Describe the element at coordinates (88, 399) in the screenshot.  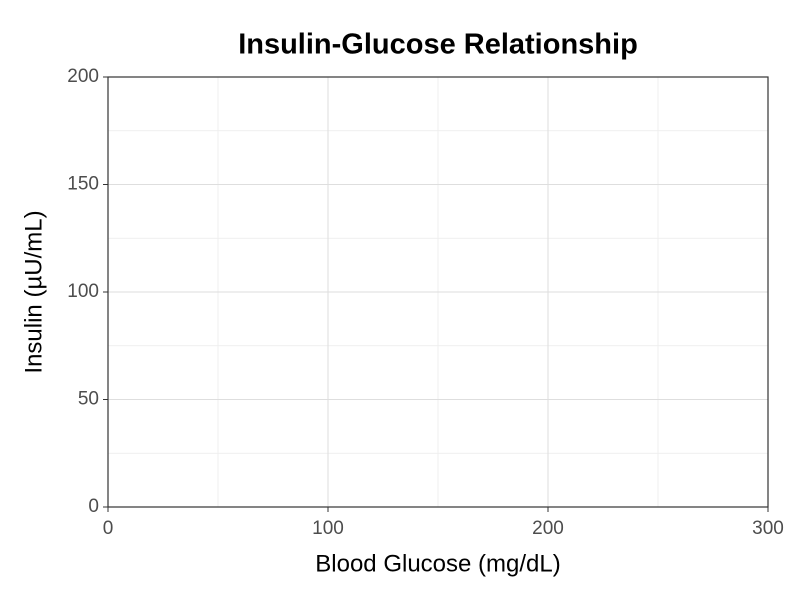
I see `y-tick-label: 50` at that location.